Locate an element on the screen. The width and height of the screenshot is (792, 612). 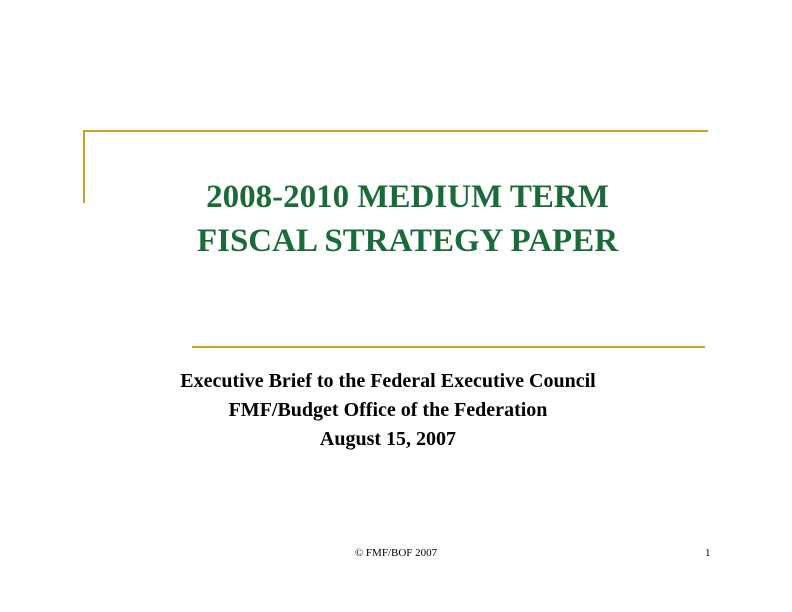
top-rule is located at coordinates (395, 131).